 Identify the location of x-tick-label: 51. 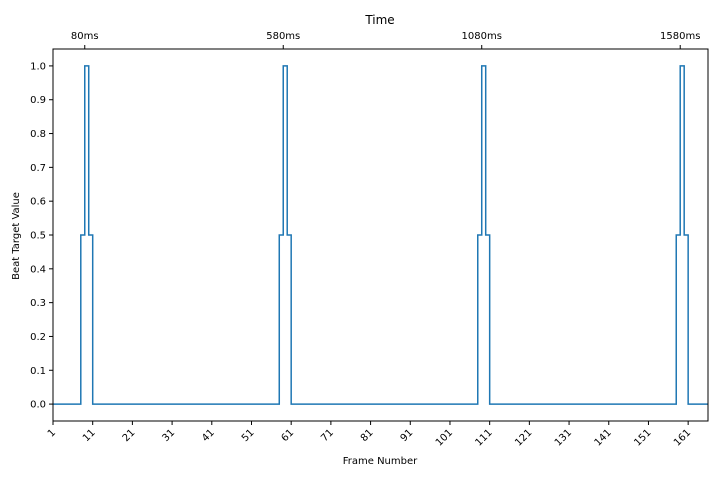
(248, 435).